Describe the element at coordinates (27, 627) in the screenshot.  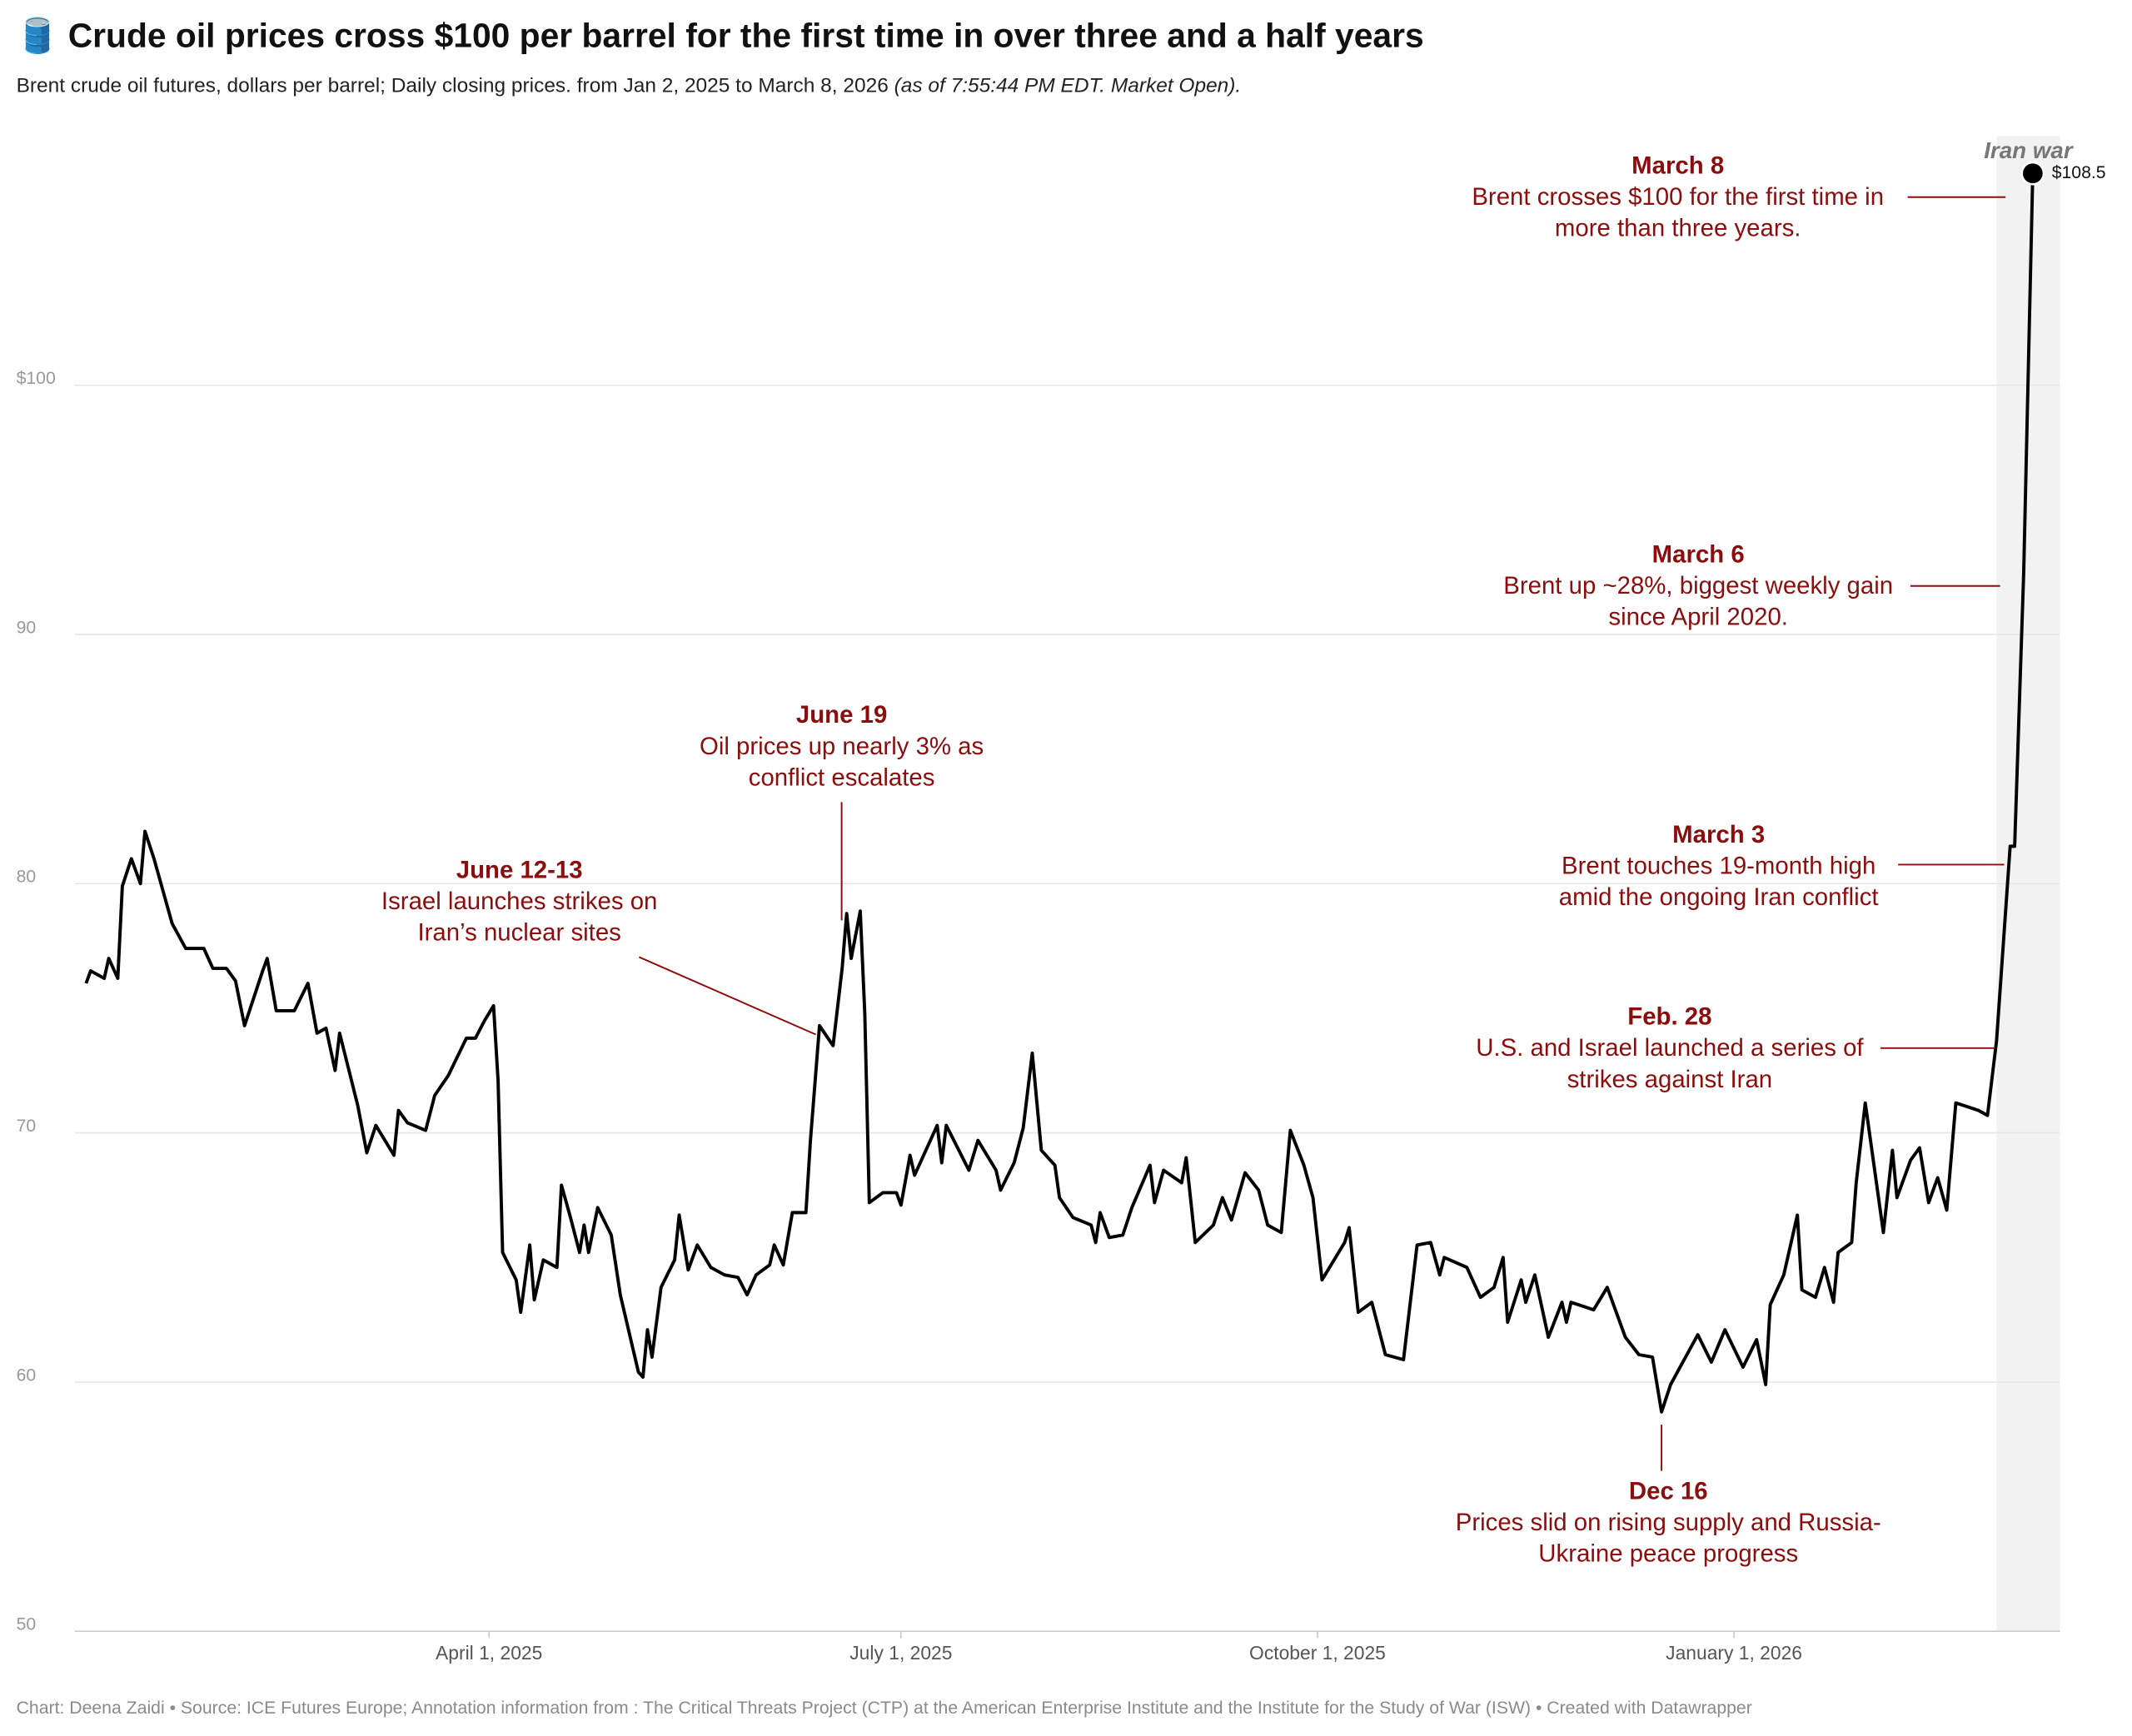
I see `y-tick-label: 90` at that location.